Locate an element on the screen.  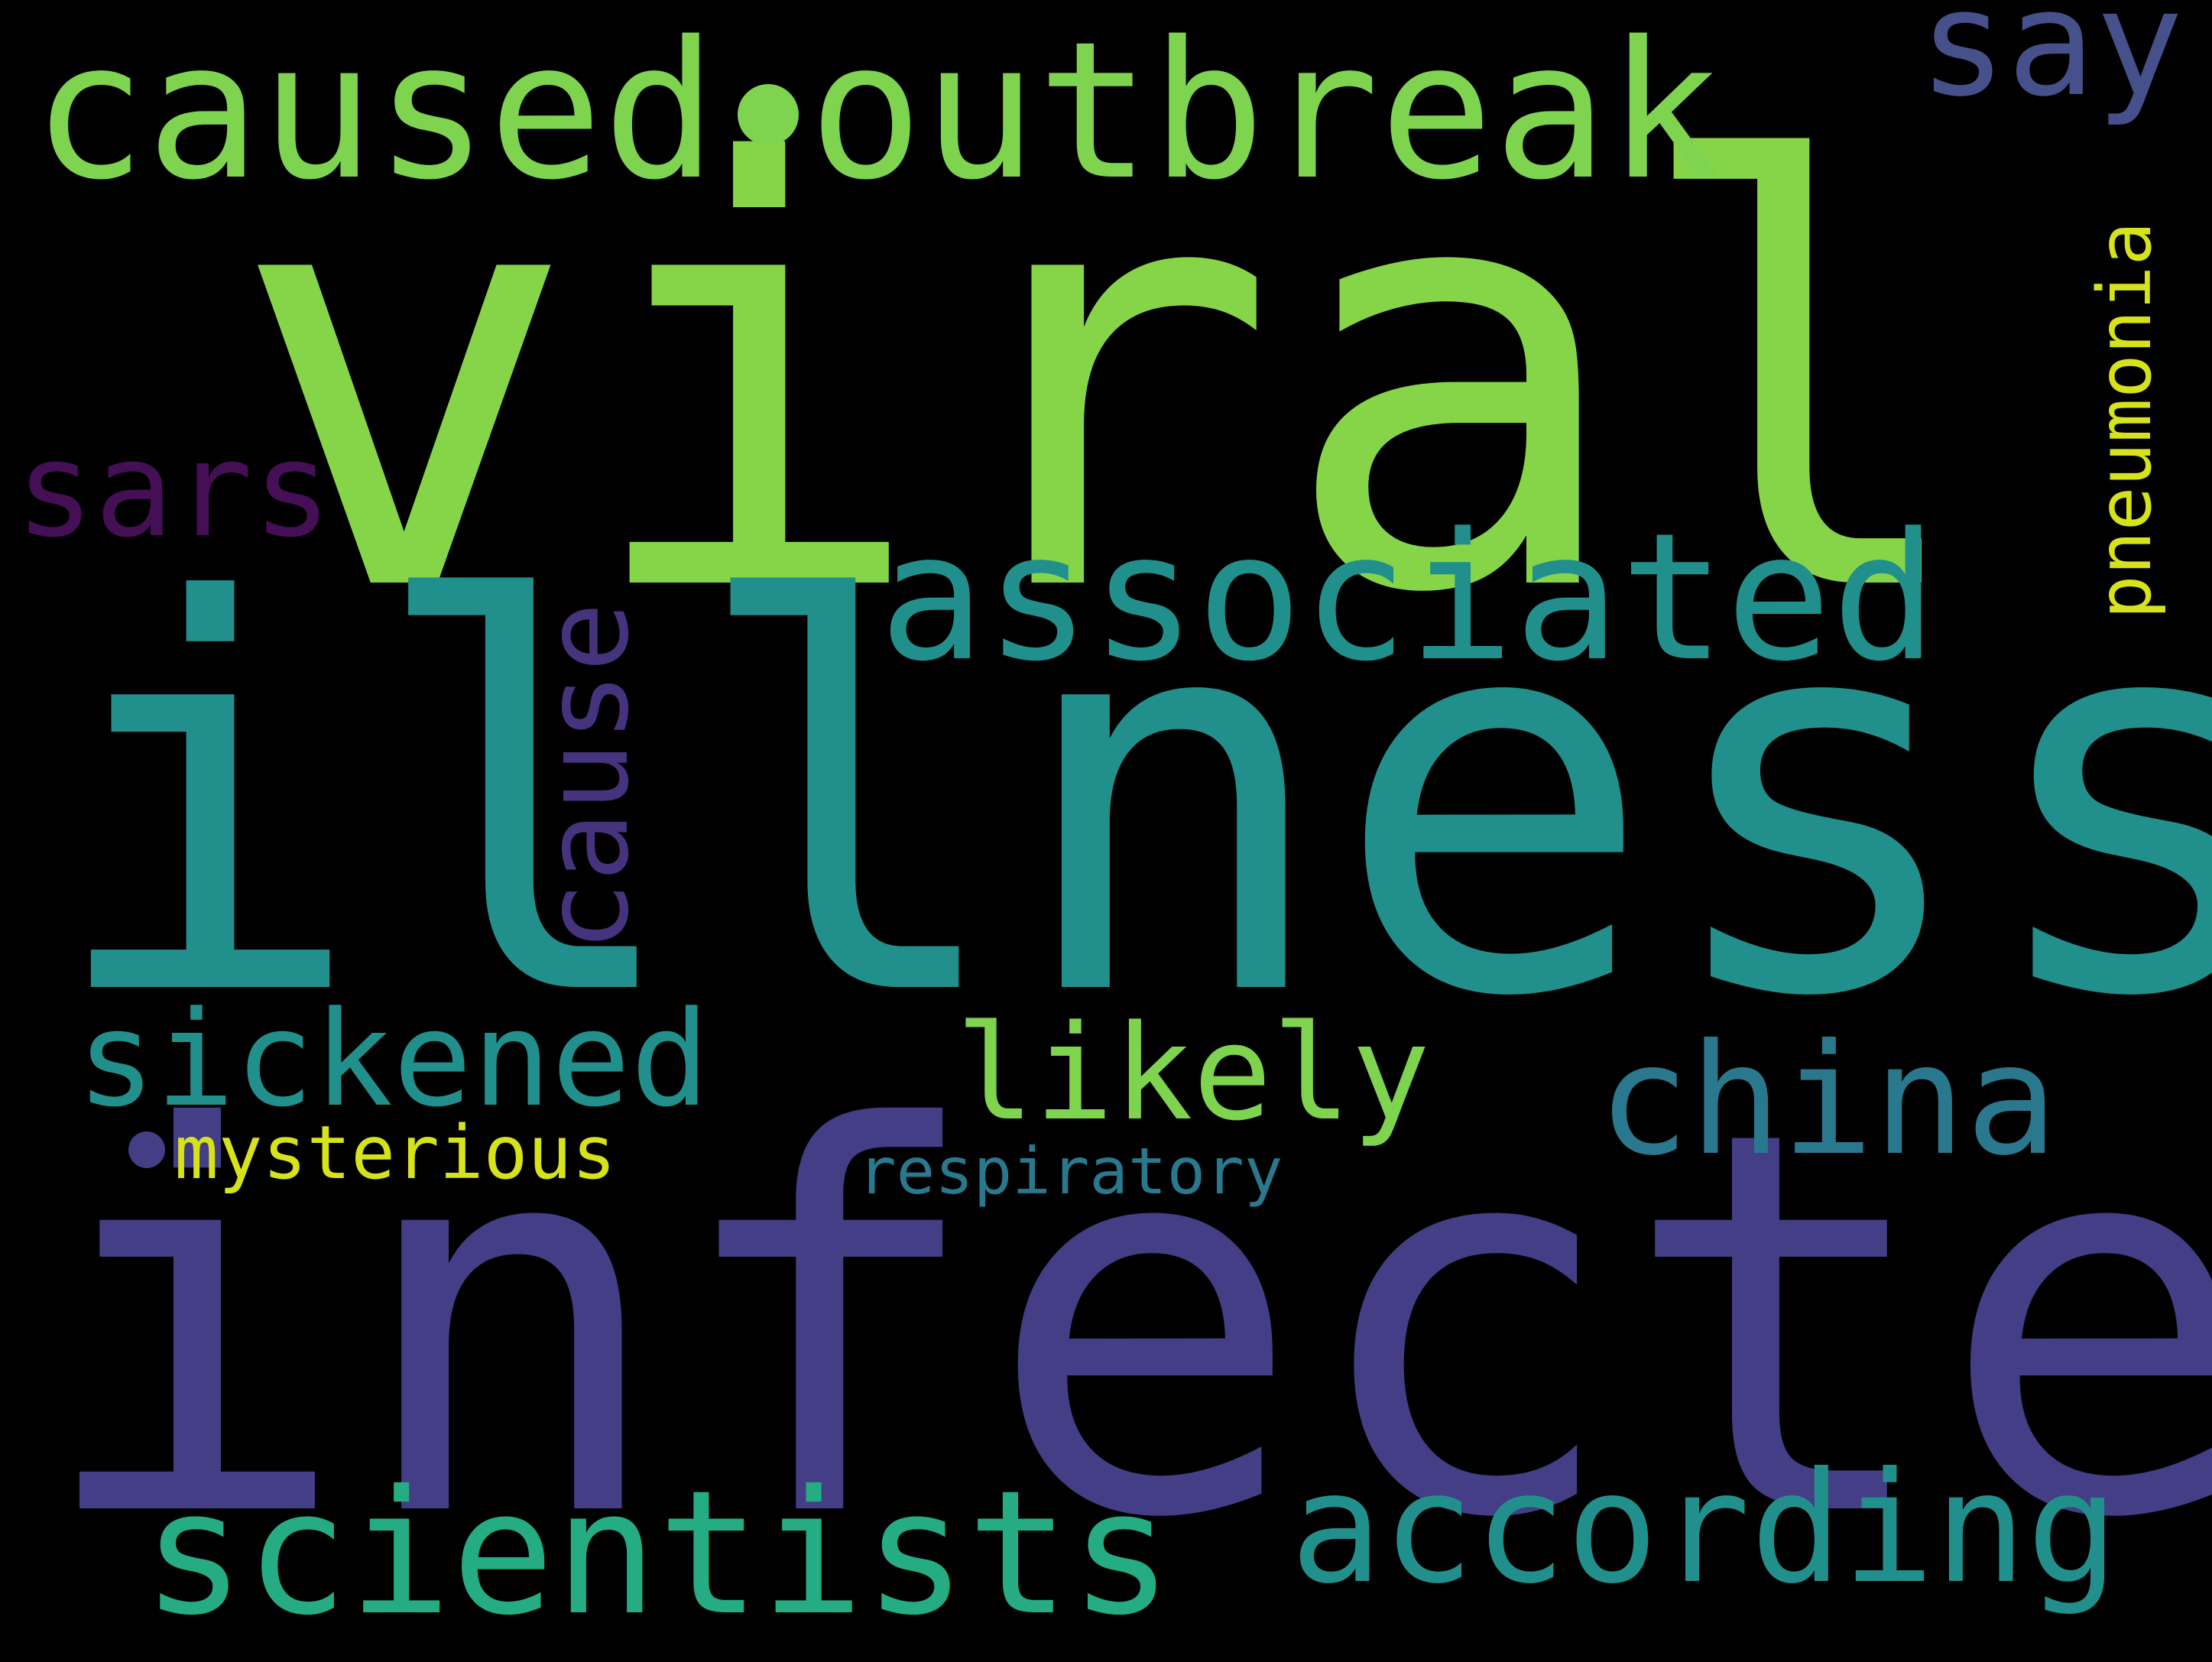
word-scientists: scientists is located at coordinates (657, 1553).